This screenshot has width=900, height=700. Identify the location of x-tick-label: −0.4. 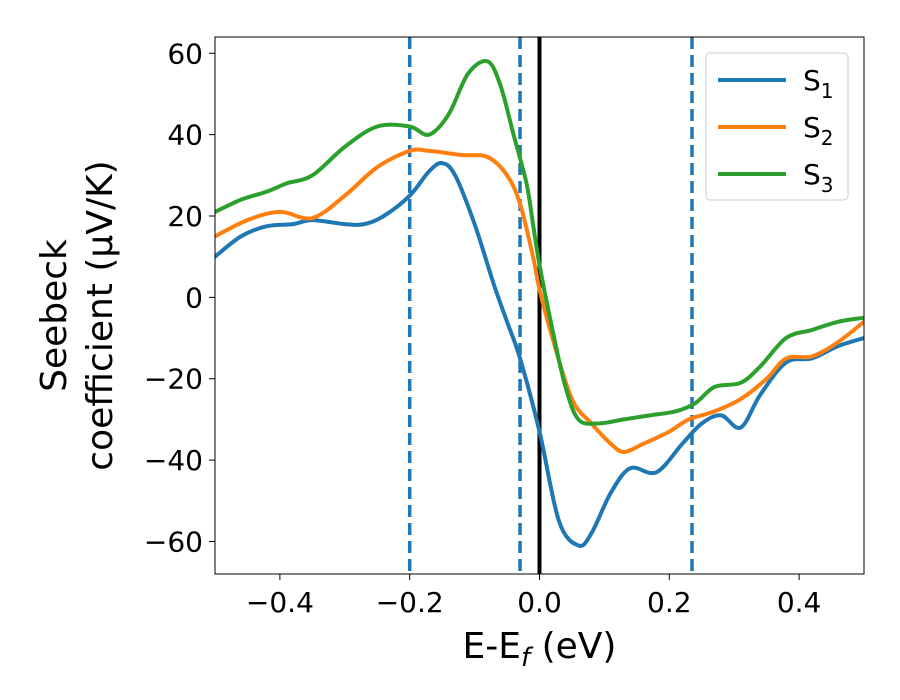
(280, 602).